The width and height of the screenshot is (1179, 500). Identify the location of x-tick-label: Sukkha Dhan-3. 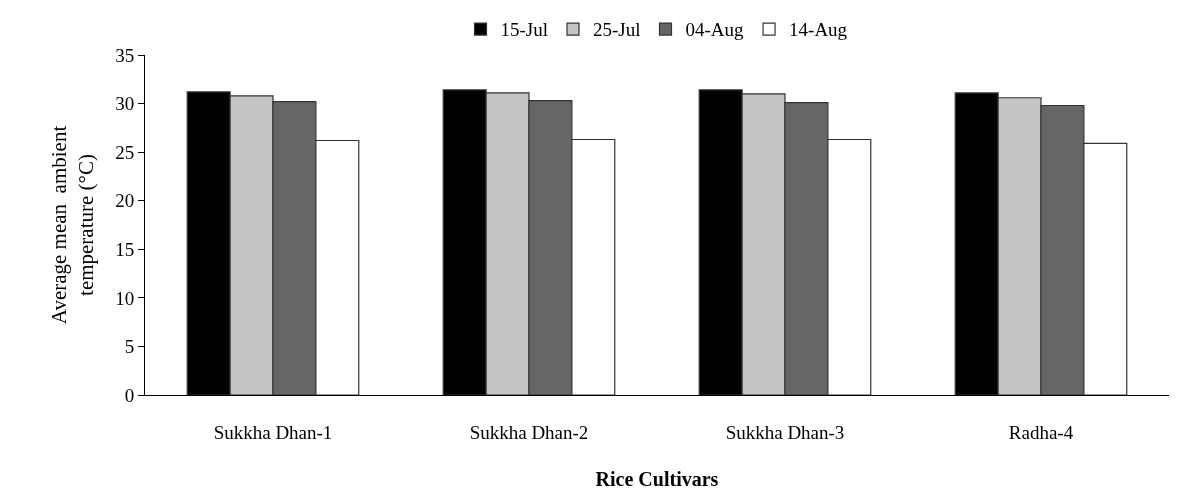
(785, 432).